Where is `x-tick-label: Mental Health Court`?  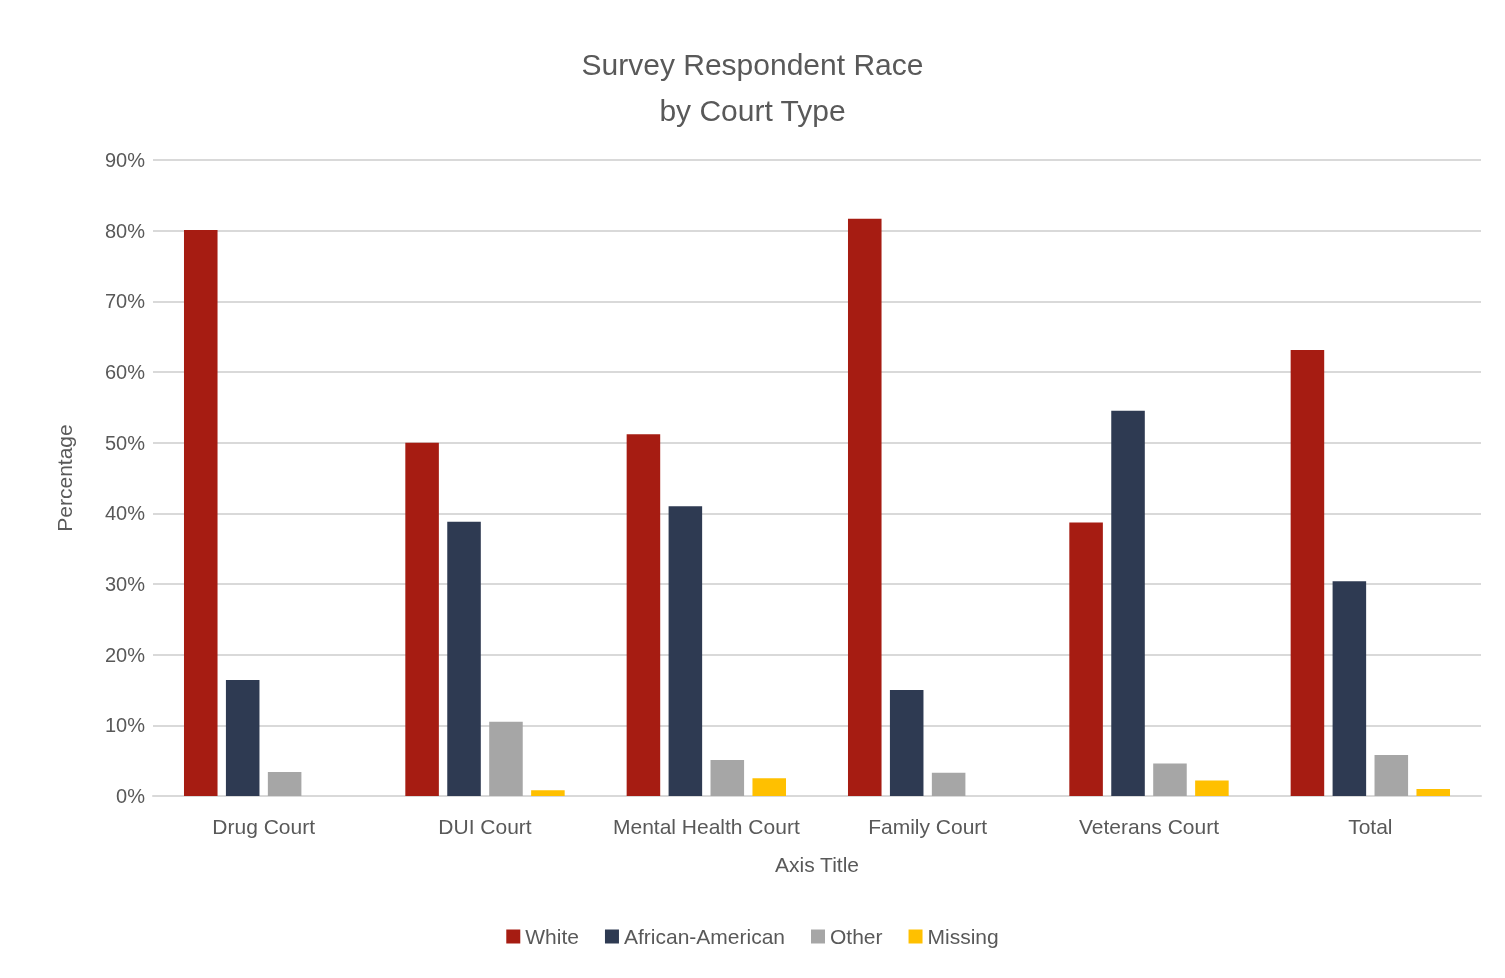 x-tick-label: Mental Health Court is located at coordinates (706, 826).